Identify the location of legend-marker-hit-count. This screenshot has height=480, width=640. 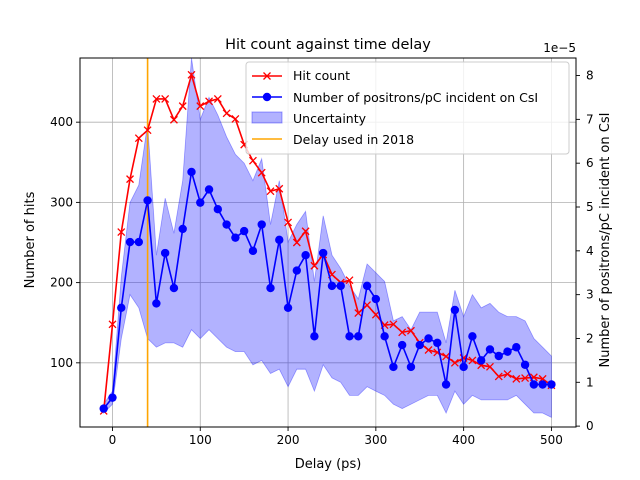
(267, 76).